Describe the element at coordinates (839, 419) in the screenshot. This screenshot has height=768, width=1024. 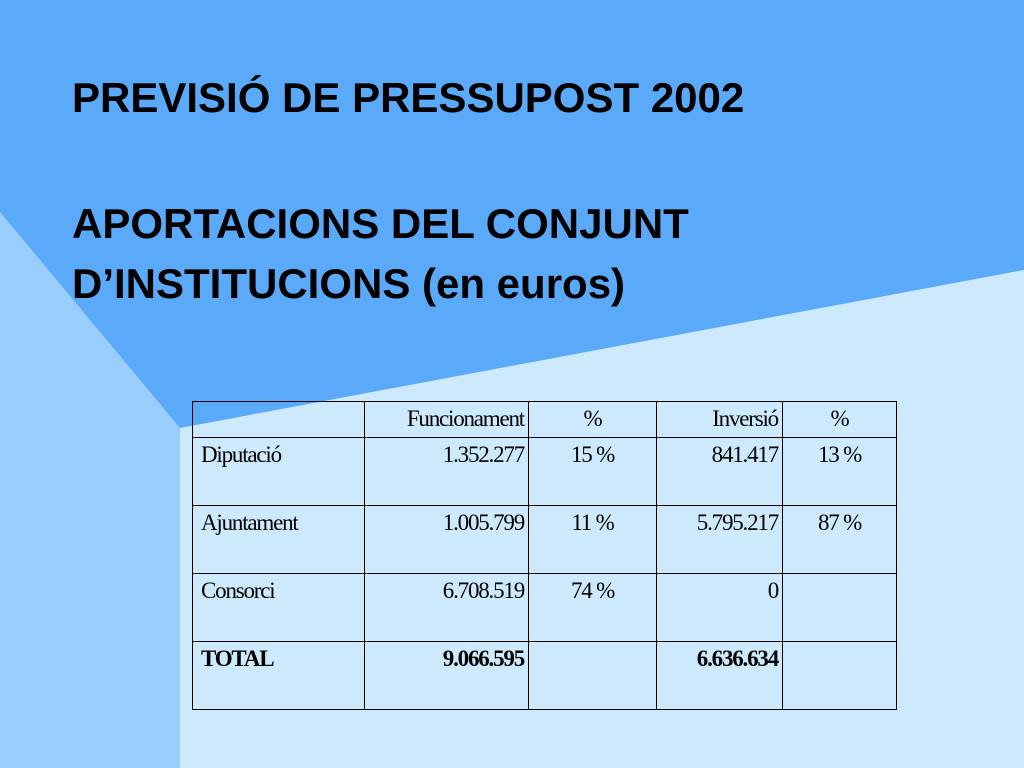
I see `header-inversio-pct: %` at that location.